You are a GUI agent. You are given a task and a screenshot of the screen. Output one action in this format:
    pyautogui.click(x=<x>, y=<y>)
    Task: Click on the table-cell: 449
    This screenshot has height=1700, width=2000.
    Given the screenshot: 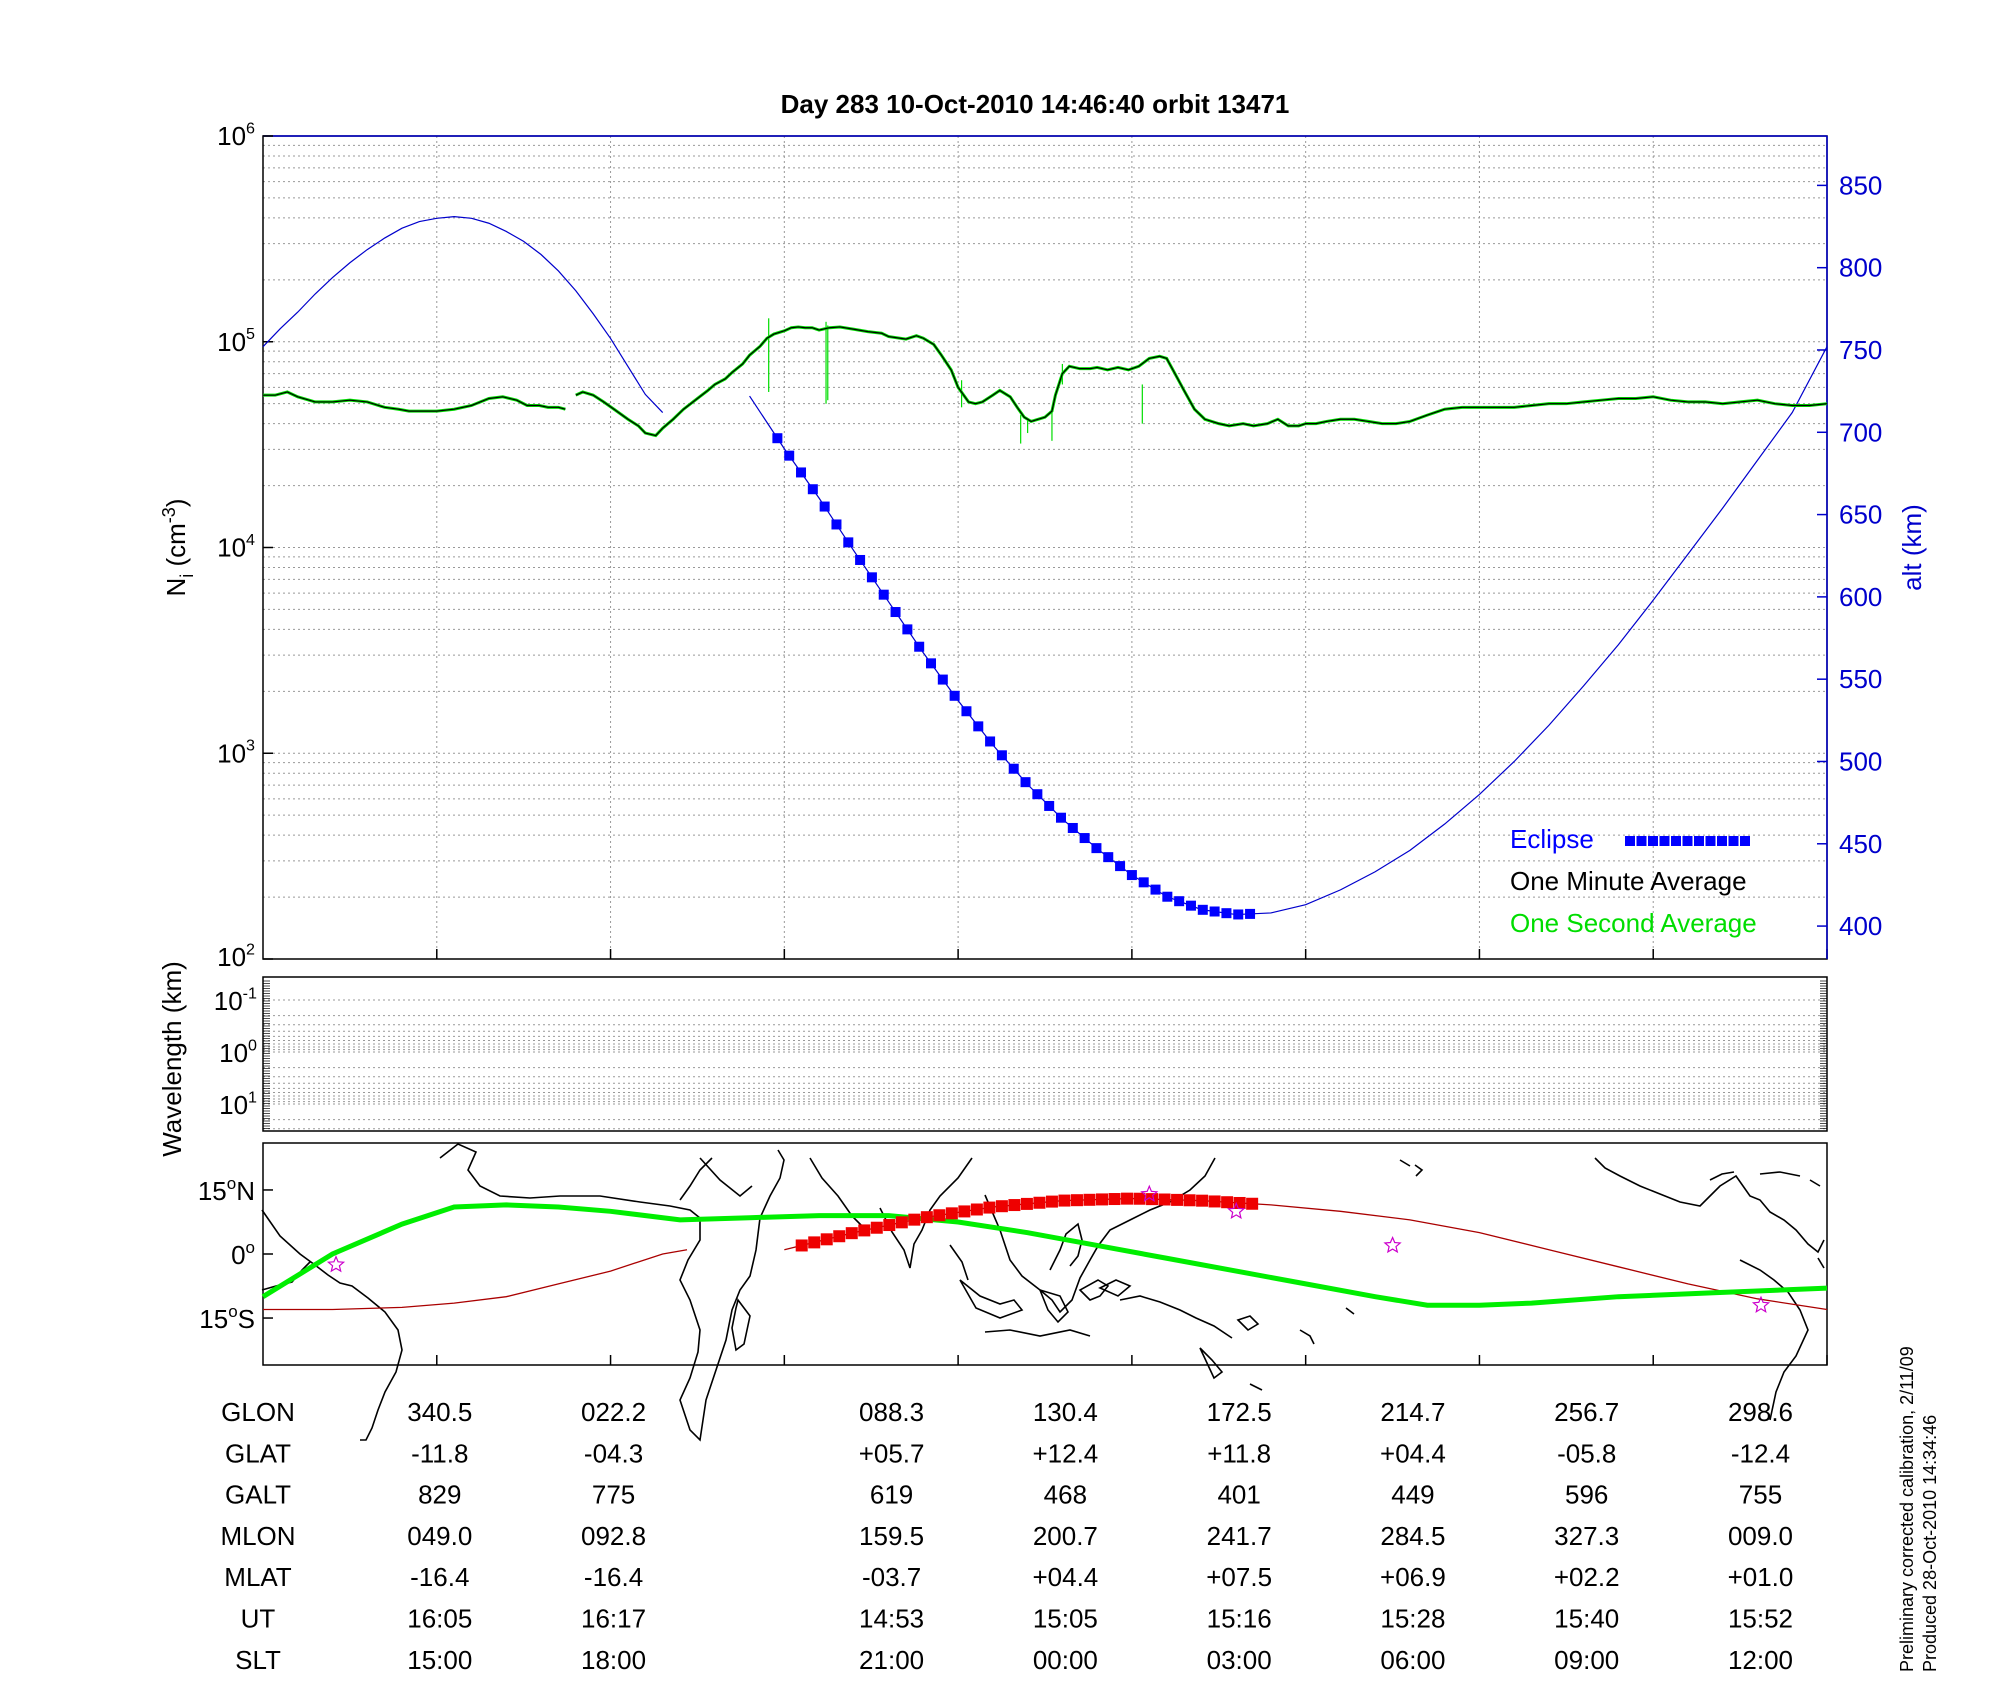 What is the action you would take?
    pyautogui.click(x=1412, y=1495)
    